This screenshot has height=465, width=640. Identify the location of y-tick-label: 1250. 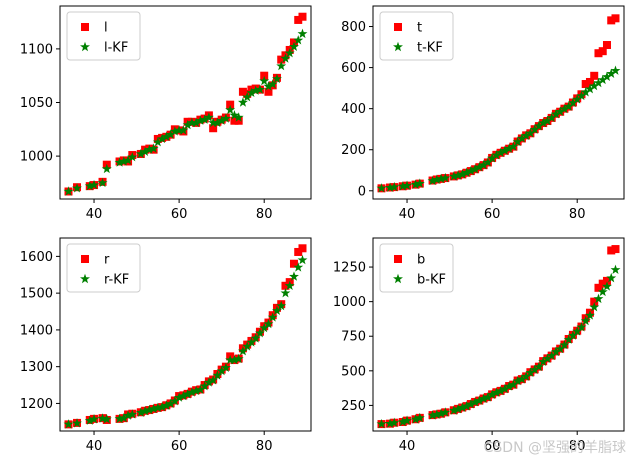
(349, 268).